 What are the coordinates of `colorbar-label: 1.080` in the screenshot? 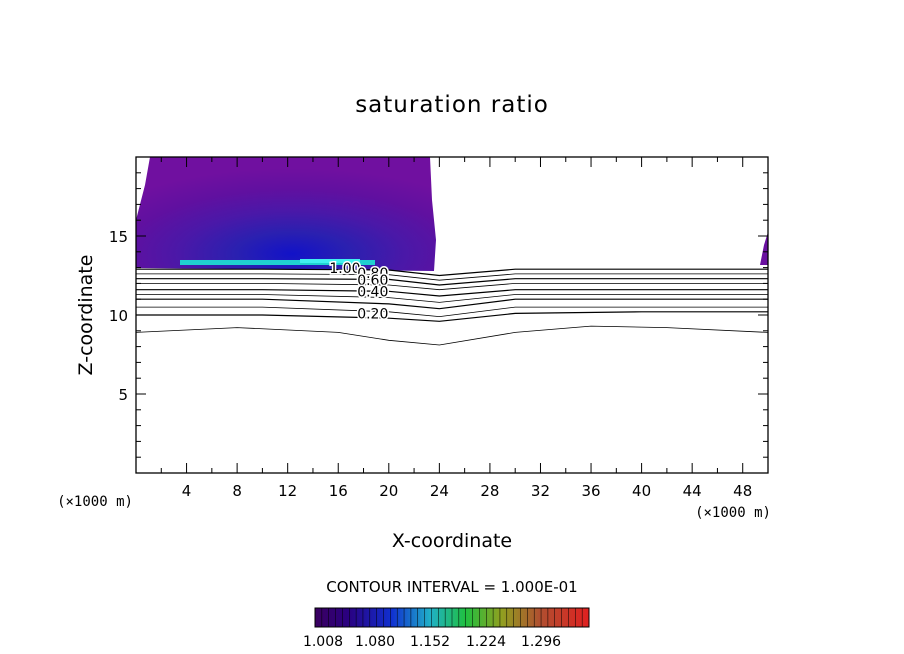 It's located at (375, 642).